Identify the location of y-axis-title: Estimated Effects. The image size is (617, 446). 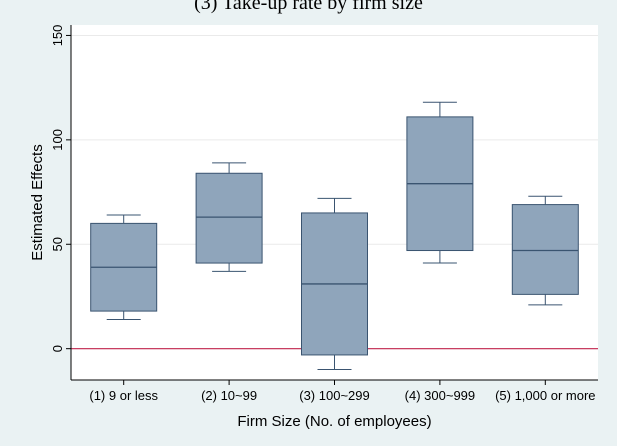
(37, 202).